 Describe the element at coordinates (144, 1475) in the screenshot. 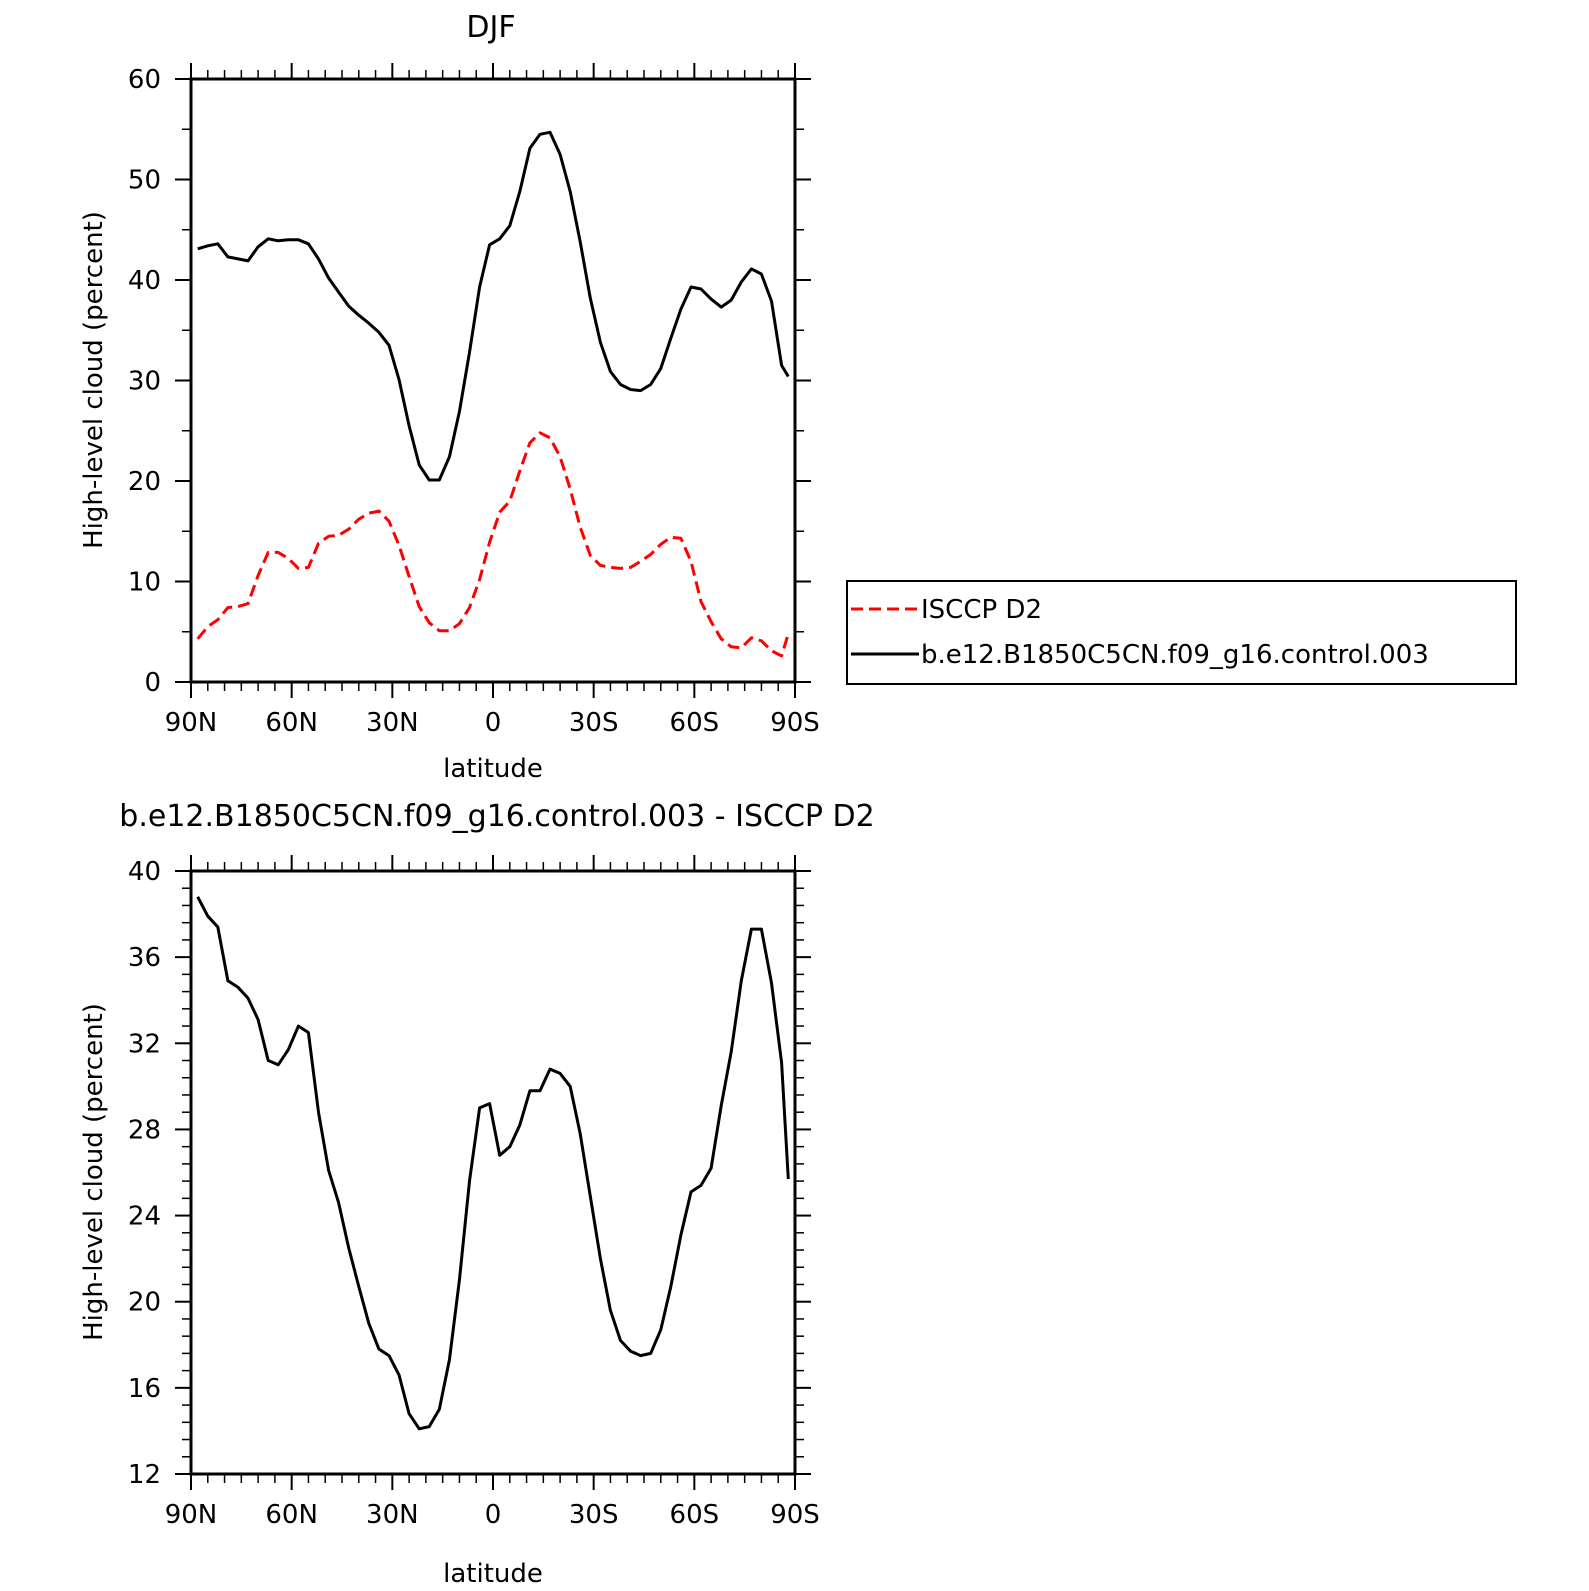

I see `y-tick-label: 12` at that location.